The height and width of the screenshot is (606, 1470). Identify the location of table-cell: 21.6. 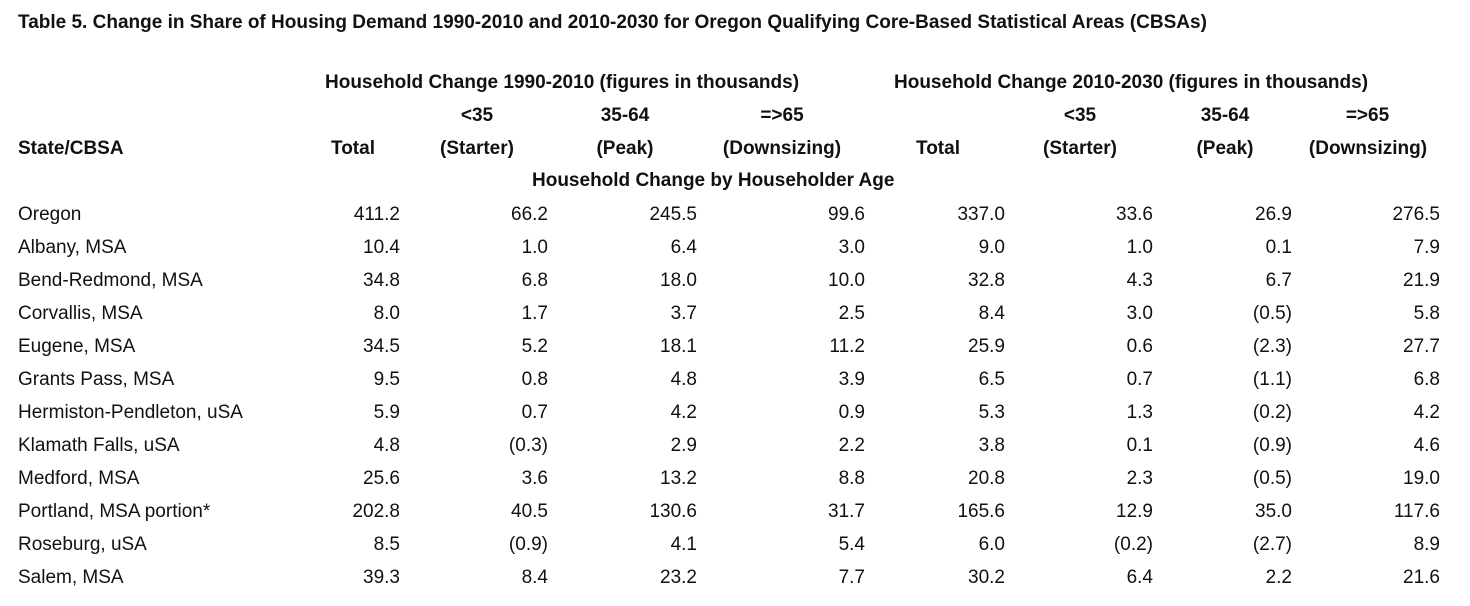
(1421, 577).